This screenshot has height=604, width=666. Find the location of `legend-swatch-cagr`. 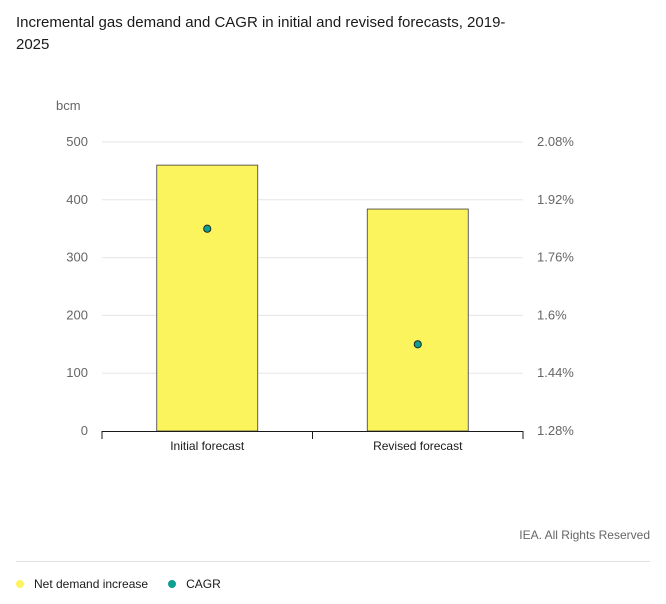

legend-swatch-cagr is located at coordinates (172, 584).